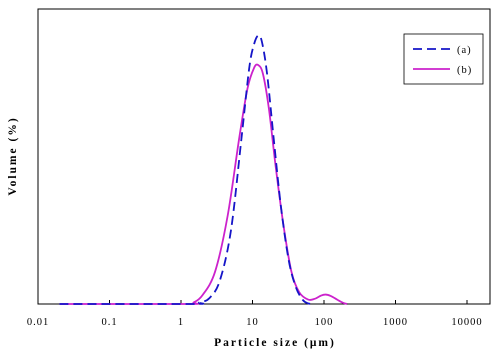  Describe the element at coordinates (464, 70) in the screenshot. I see `legend-label-b: (b)` at that location.